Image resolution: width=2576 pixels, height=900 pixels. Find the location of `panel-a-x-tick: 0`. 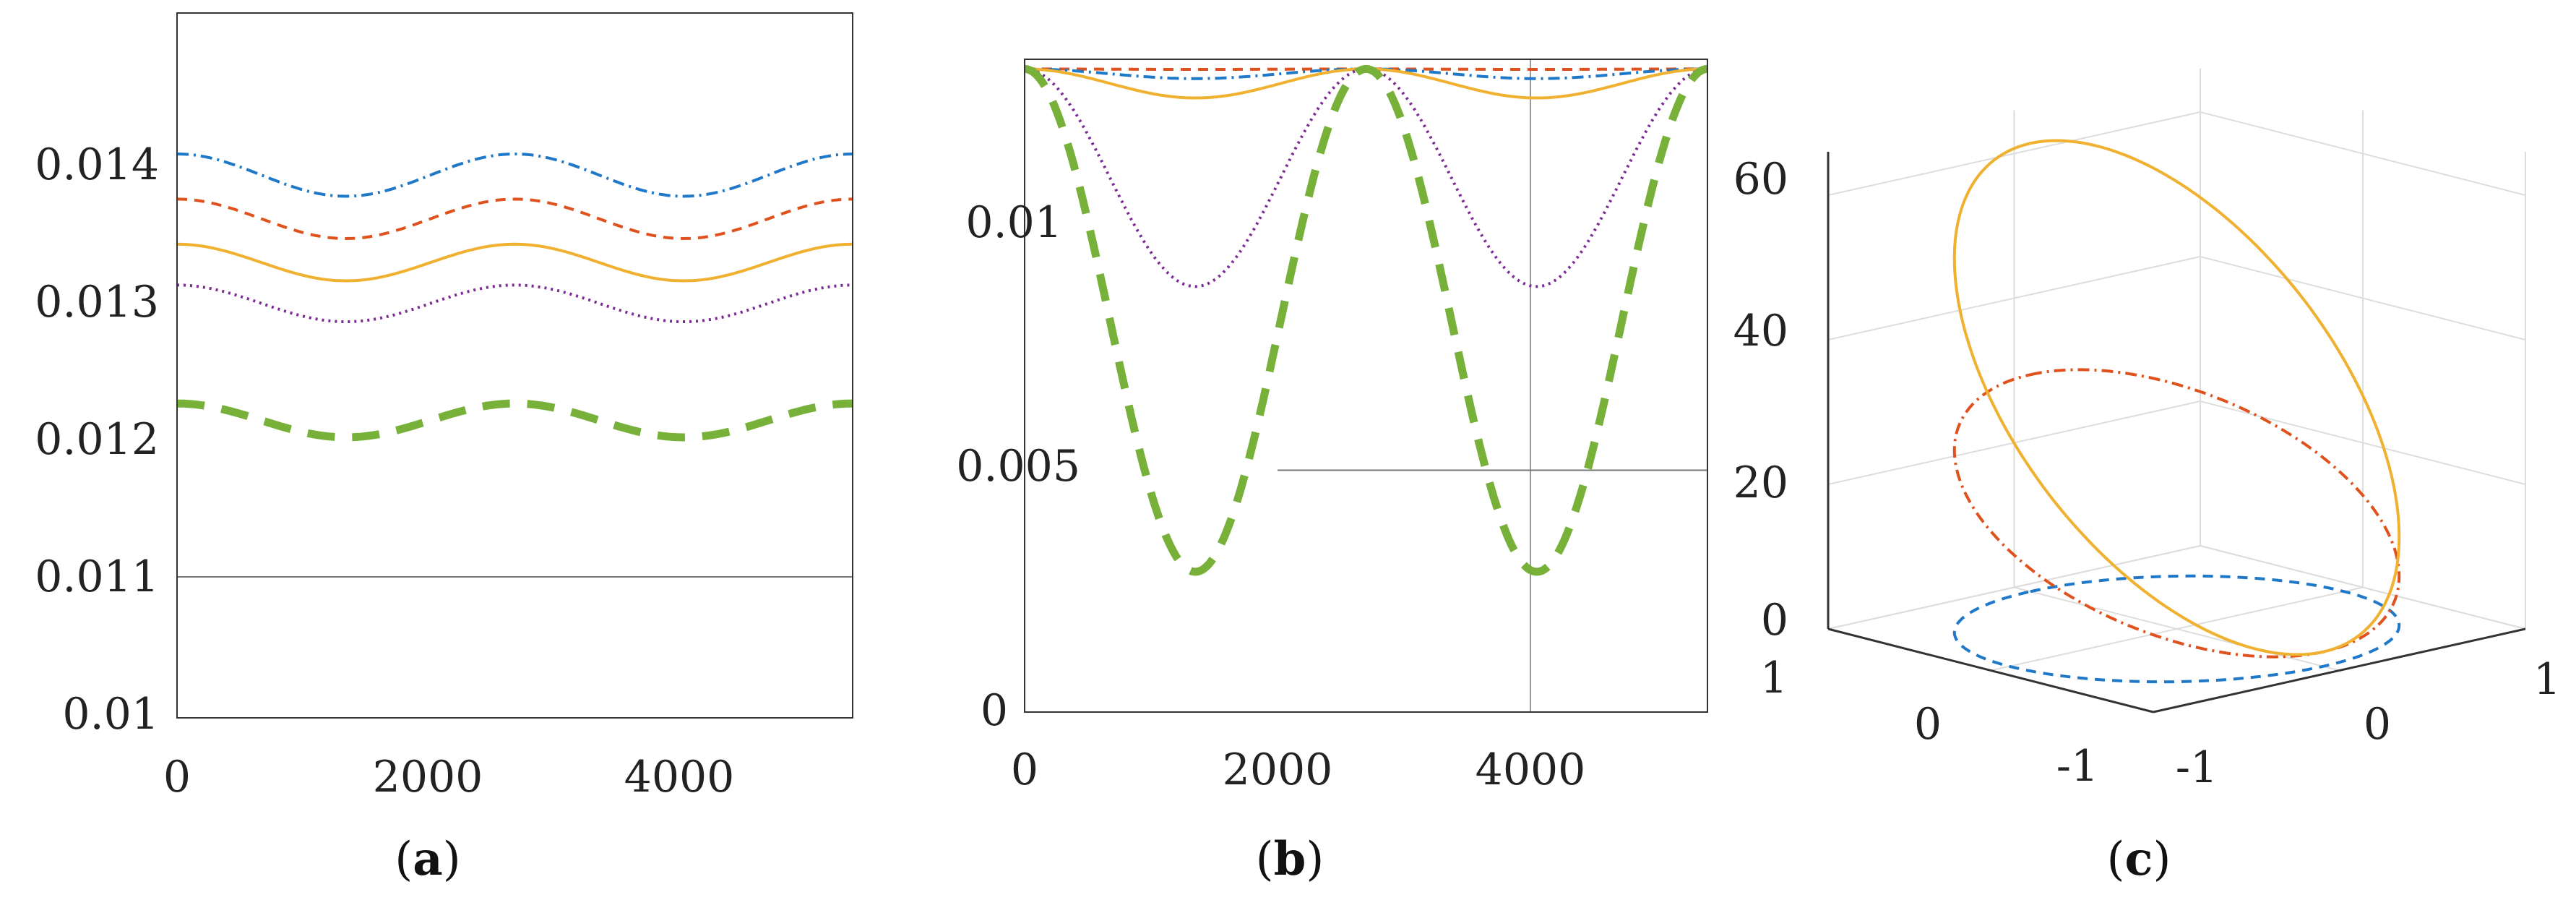

panel-a-x-tick: 0 is located at coordinates (177, 777).